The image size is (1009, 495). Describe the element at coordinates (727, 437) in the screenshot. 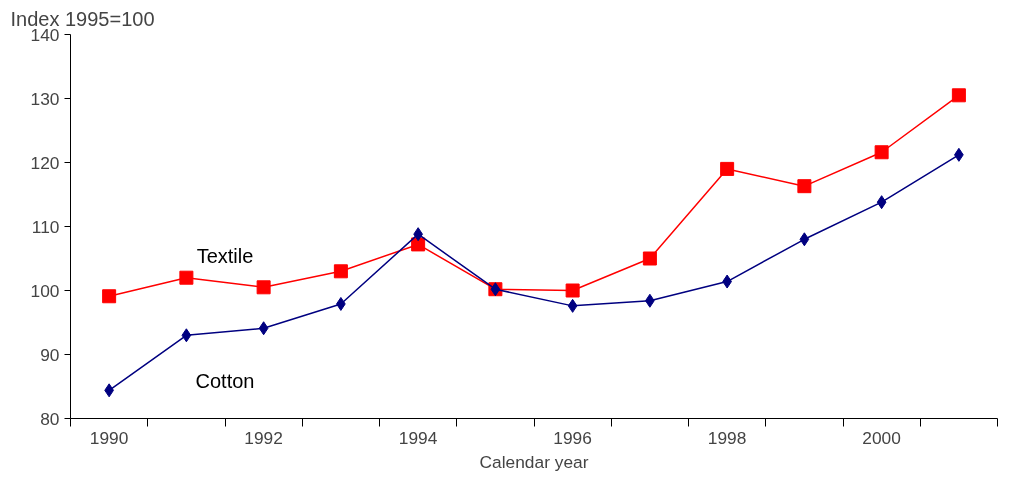

I see `x-tick-label: 1998` at that location.